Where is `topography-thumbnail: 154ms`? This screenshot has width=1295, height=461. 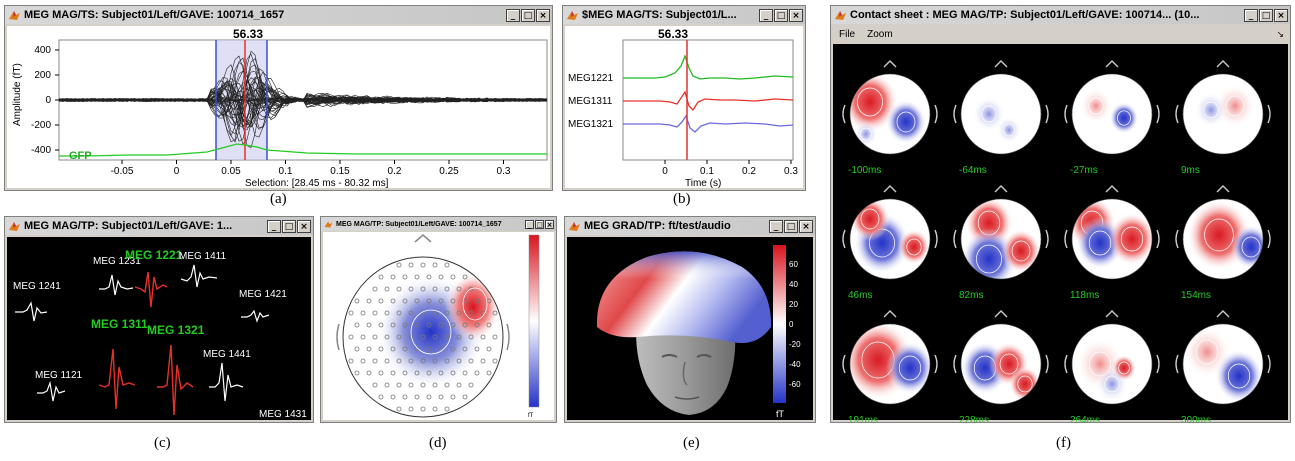
topography-thumbnail: 154ms is located at coordinates (1223, 243).